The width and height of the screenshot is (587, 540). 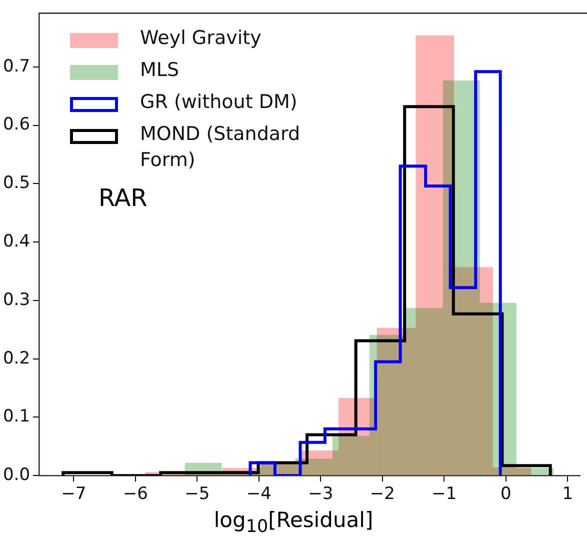 I want to click on y-tick-label: 0.4, so click(x=16, y=241).